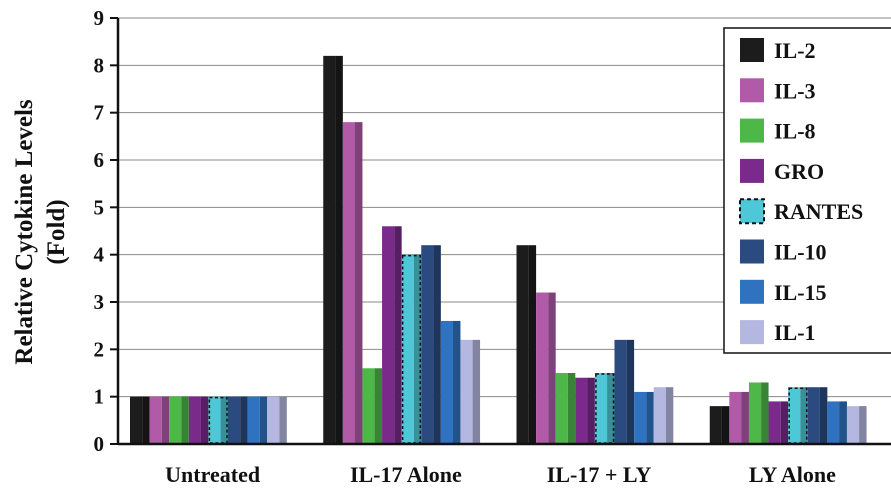 Image resolution: width=891 pixels, height=491 pixels. Describe the element at coordinates (818, 211) in the screenshot. I see `legend-label: RANTES` at that location.